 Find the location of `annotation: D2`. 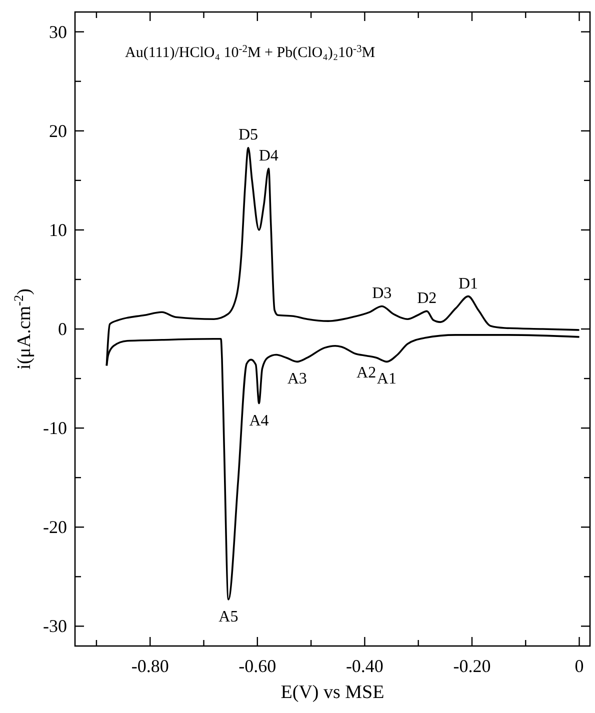

annotation: D2 is located at coordinates (427, 299).